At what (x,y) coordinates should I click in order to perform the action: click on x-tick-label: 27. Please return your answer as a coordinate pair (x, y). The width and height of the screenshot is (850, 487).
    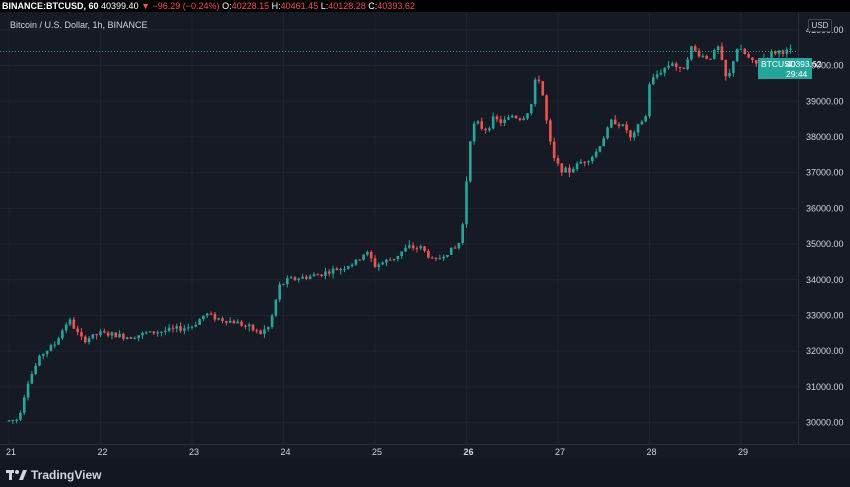
    Looking at the image, I should click on (560, 452).